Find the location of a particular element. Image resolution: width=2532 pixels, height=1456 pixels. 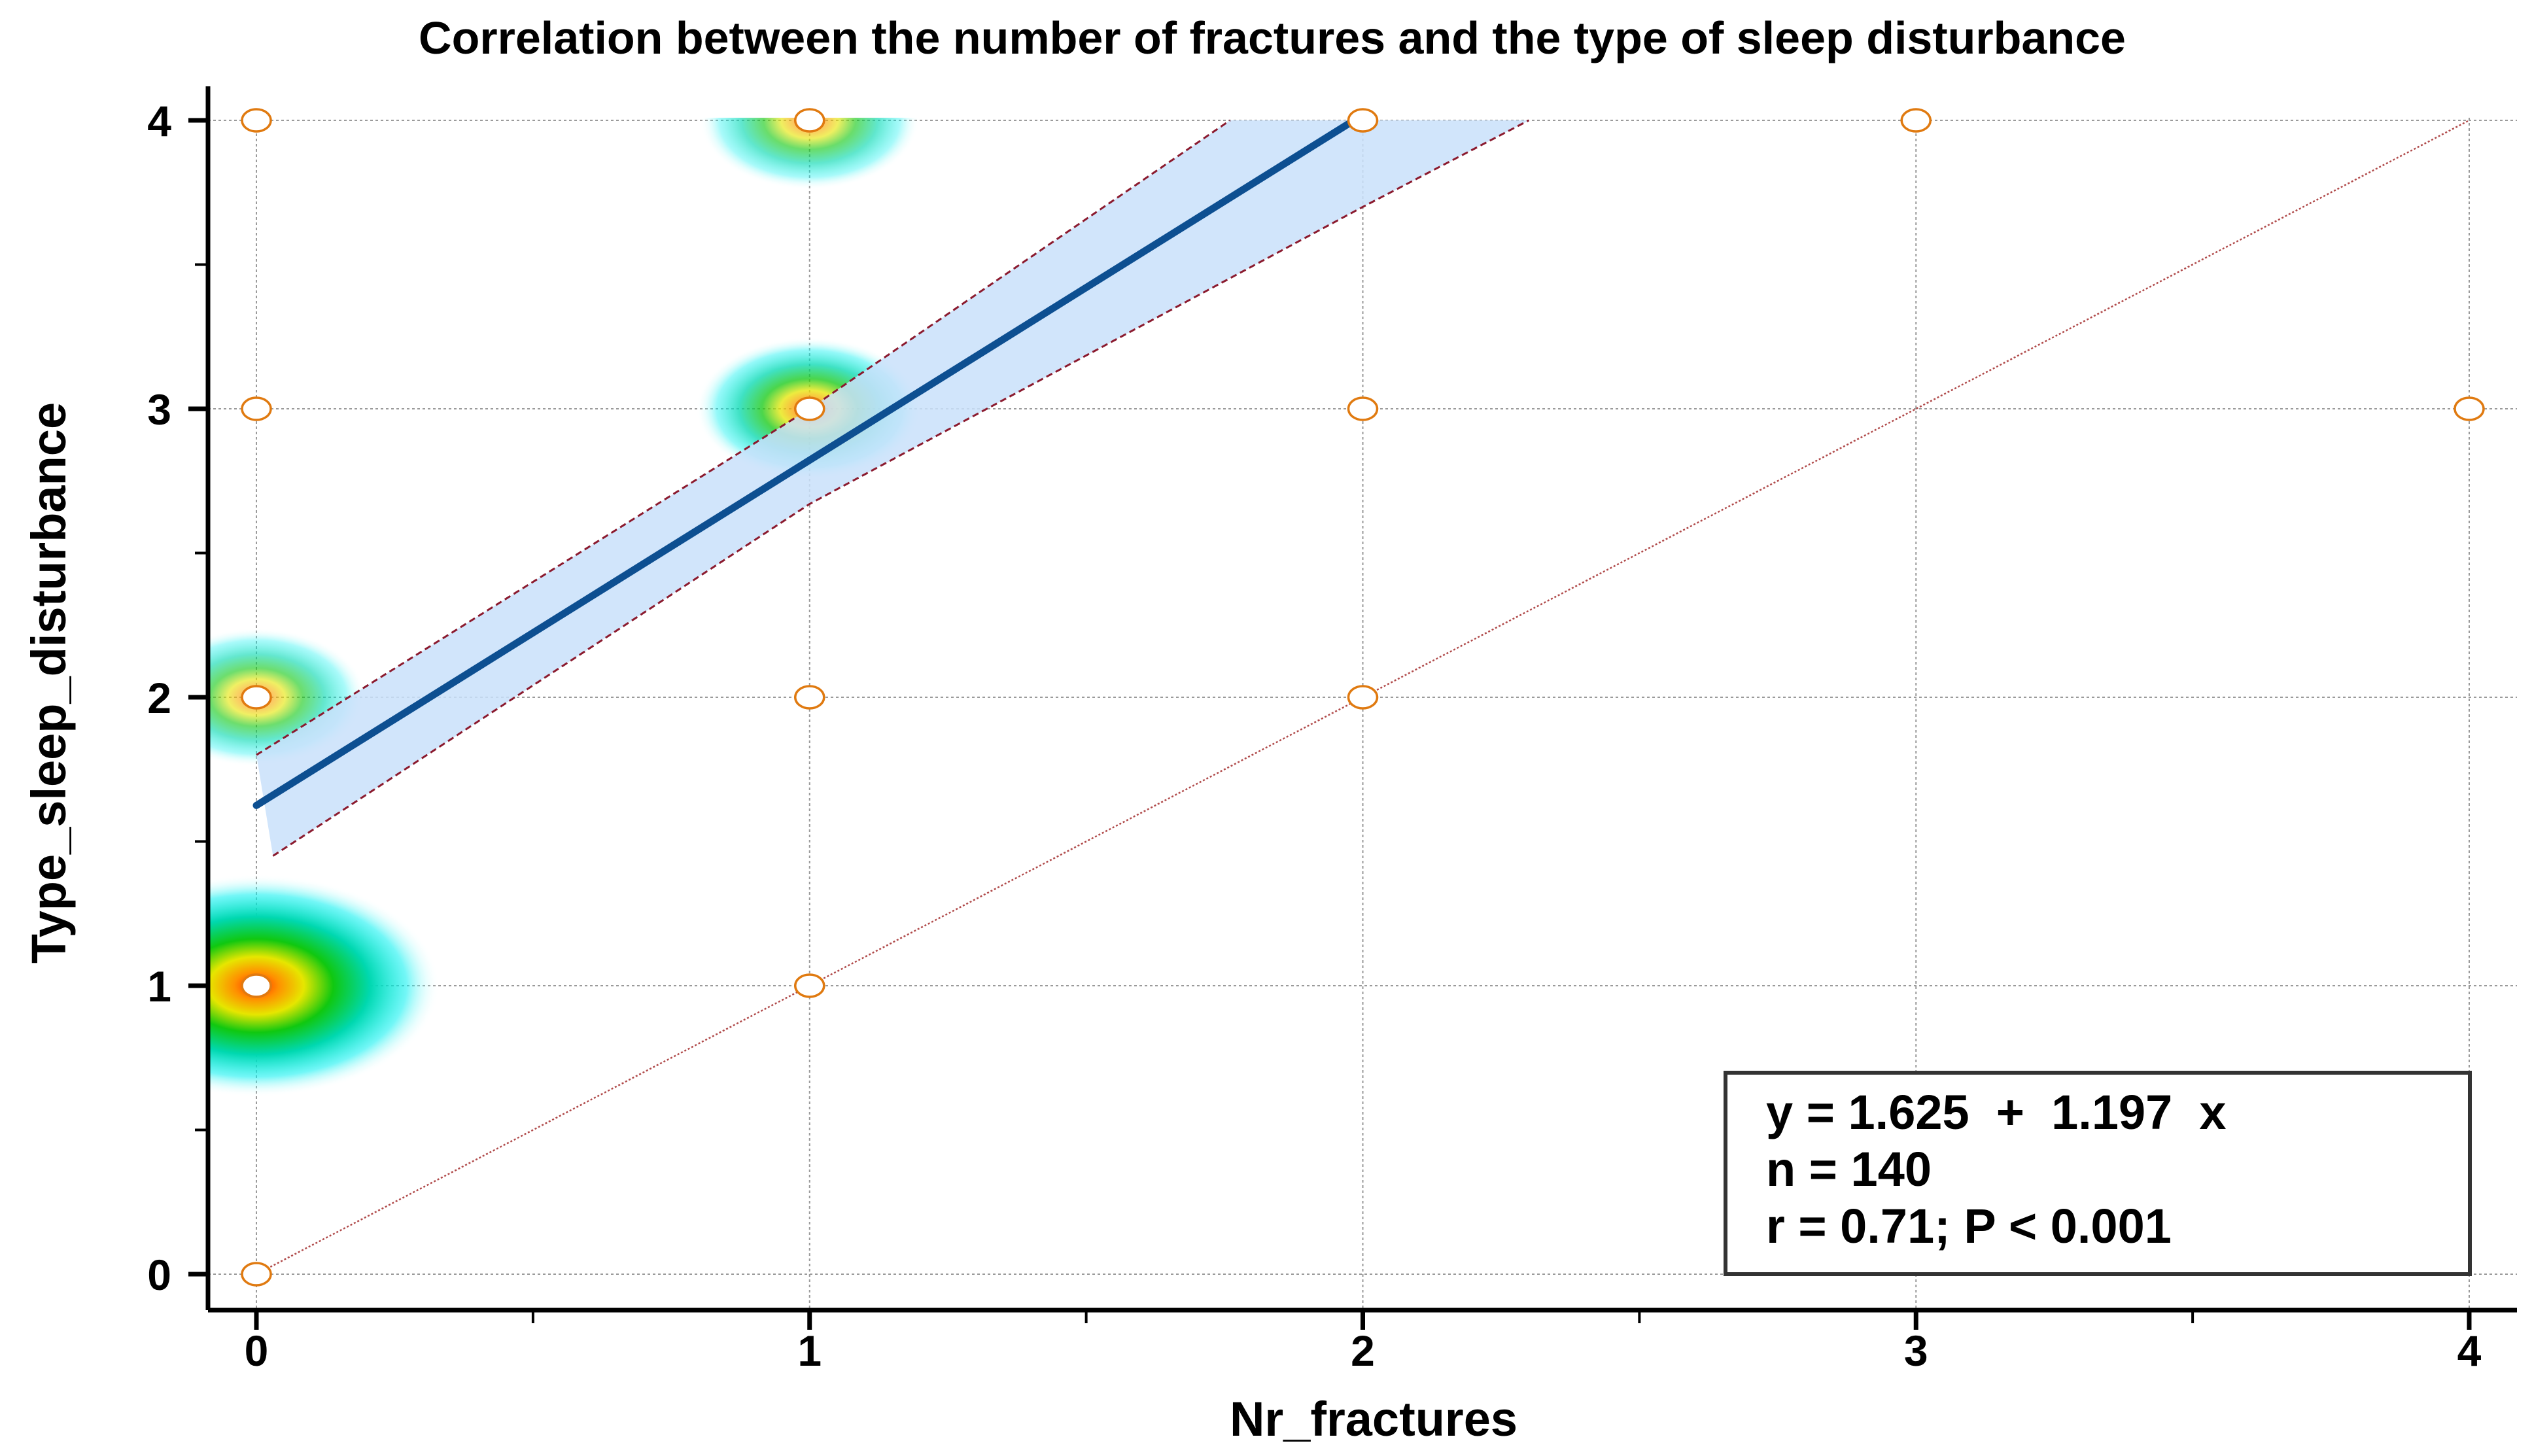

stats-r: r = 0.71; P < 0.001 is located at coordinates (1969, 1226).